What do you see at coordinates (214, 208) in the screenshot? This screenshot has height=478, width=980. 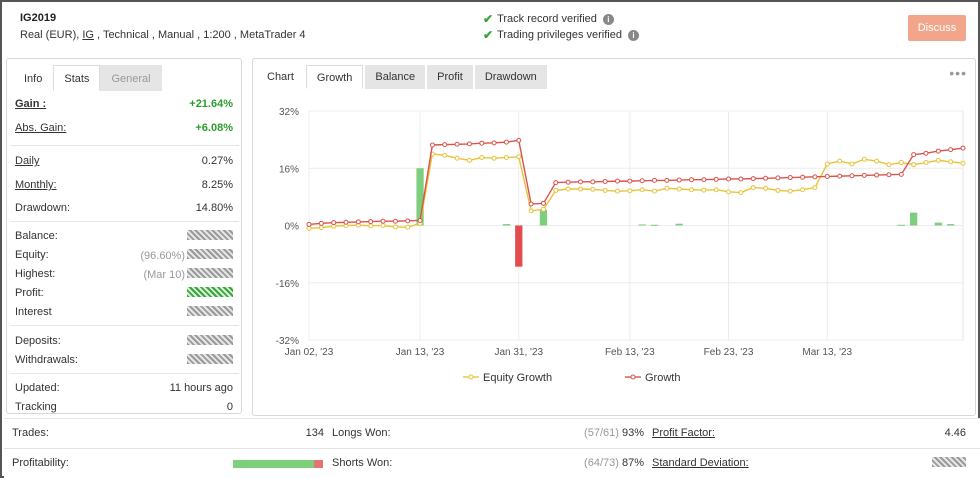 I see `drawdown-value: 14.80%` at bounding box center [214, 208].